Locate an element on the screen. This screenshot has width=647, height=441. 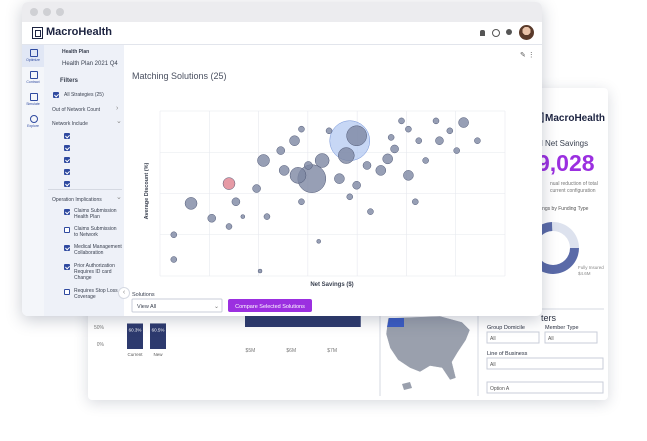
nav-item: Simulate is located at coordinates (33, 100).